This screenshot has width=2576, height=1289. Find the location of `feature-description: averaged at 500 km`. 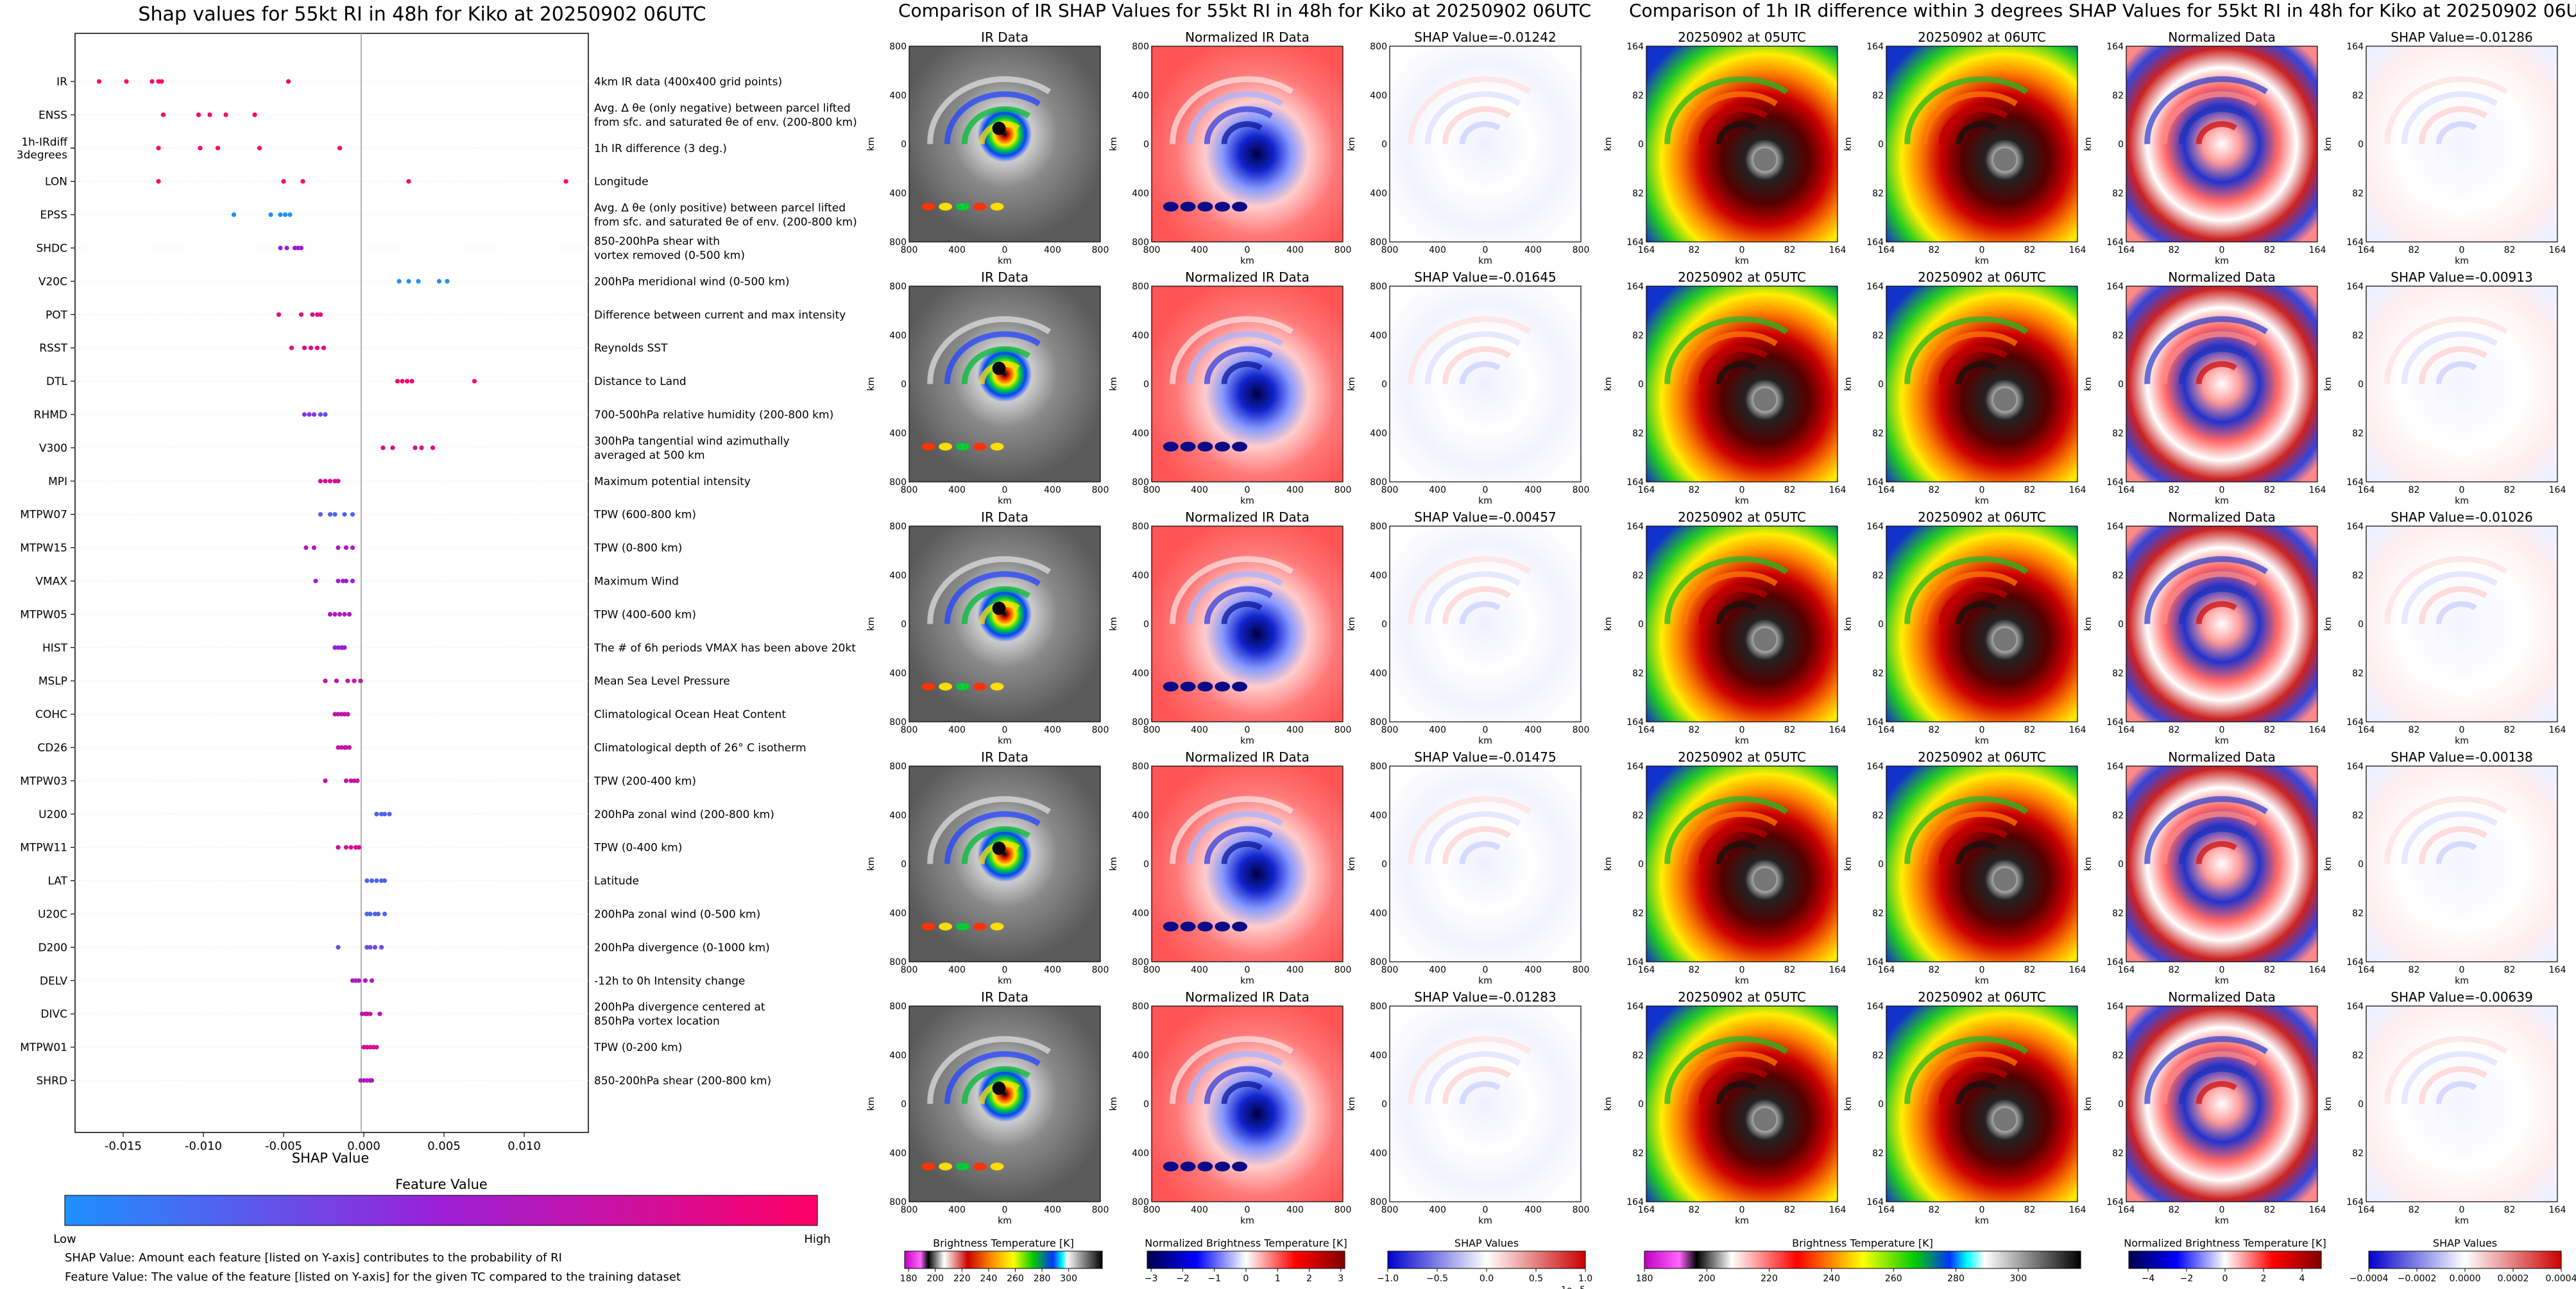

feature-description: averaged at 500 km is located at coordinates (649, 455).